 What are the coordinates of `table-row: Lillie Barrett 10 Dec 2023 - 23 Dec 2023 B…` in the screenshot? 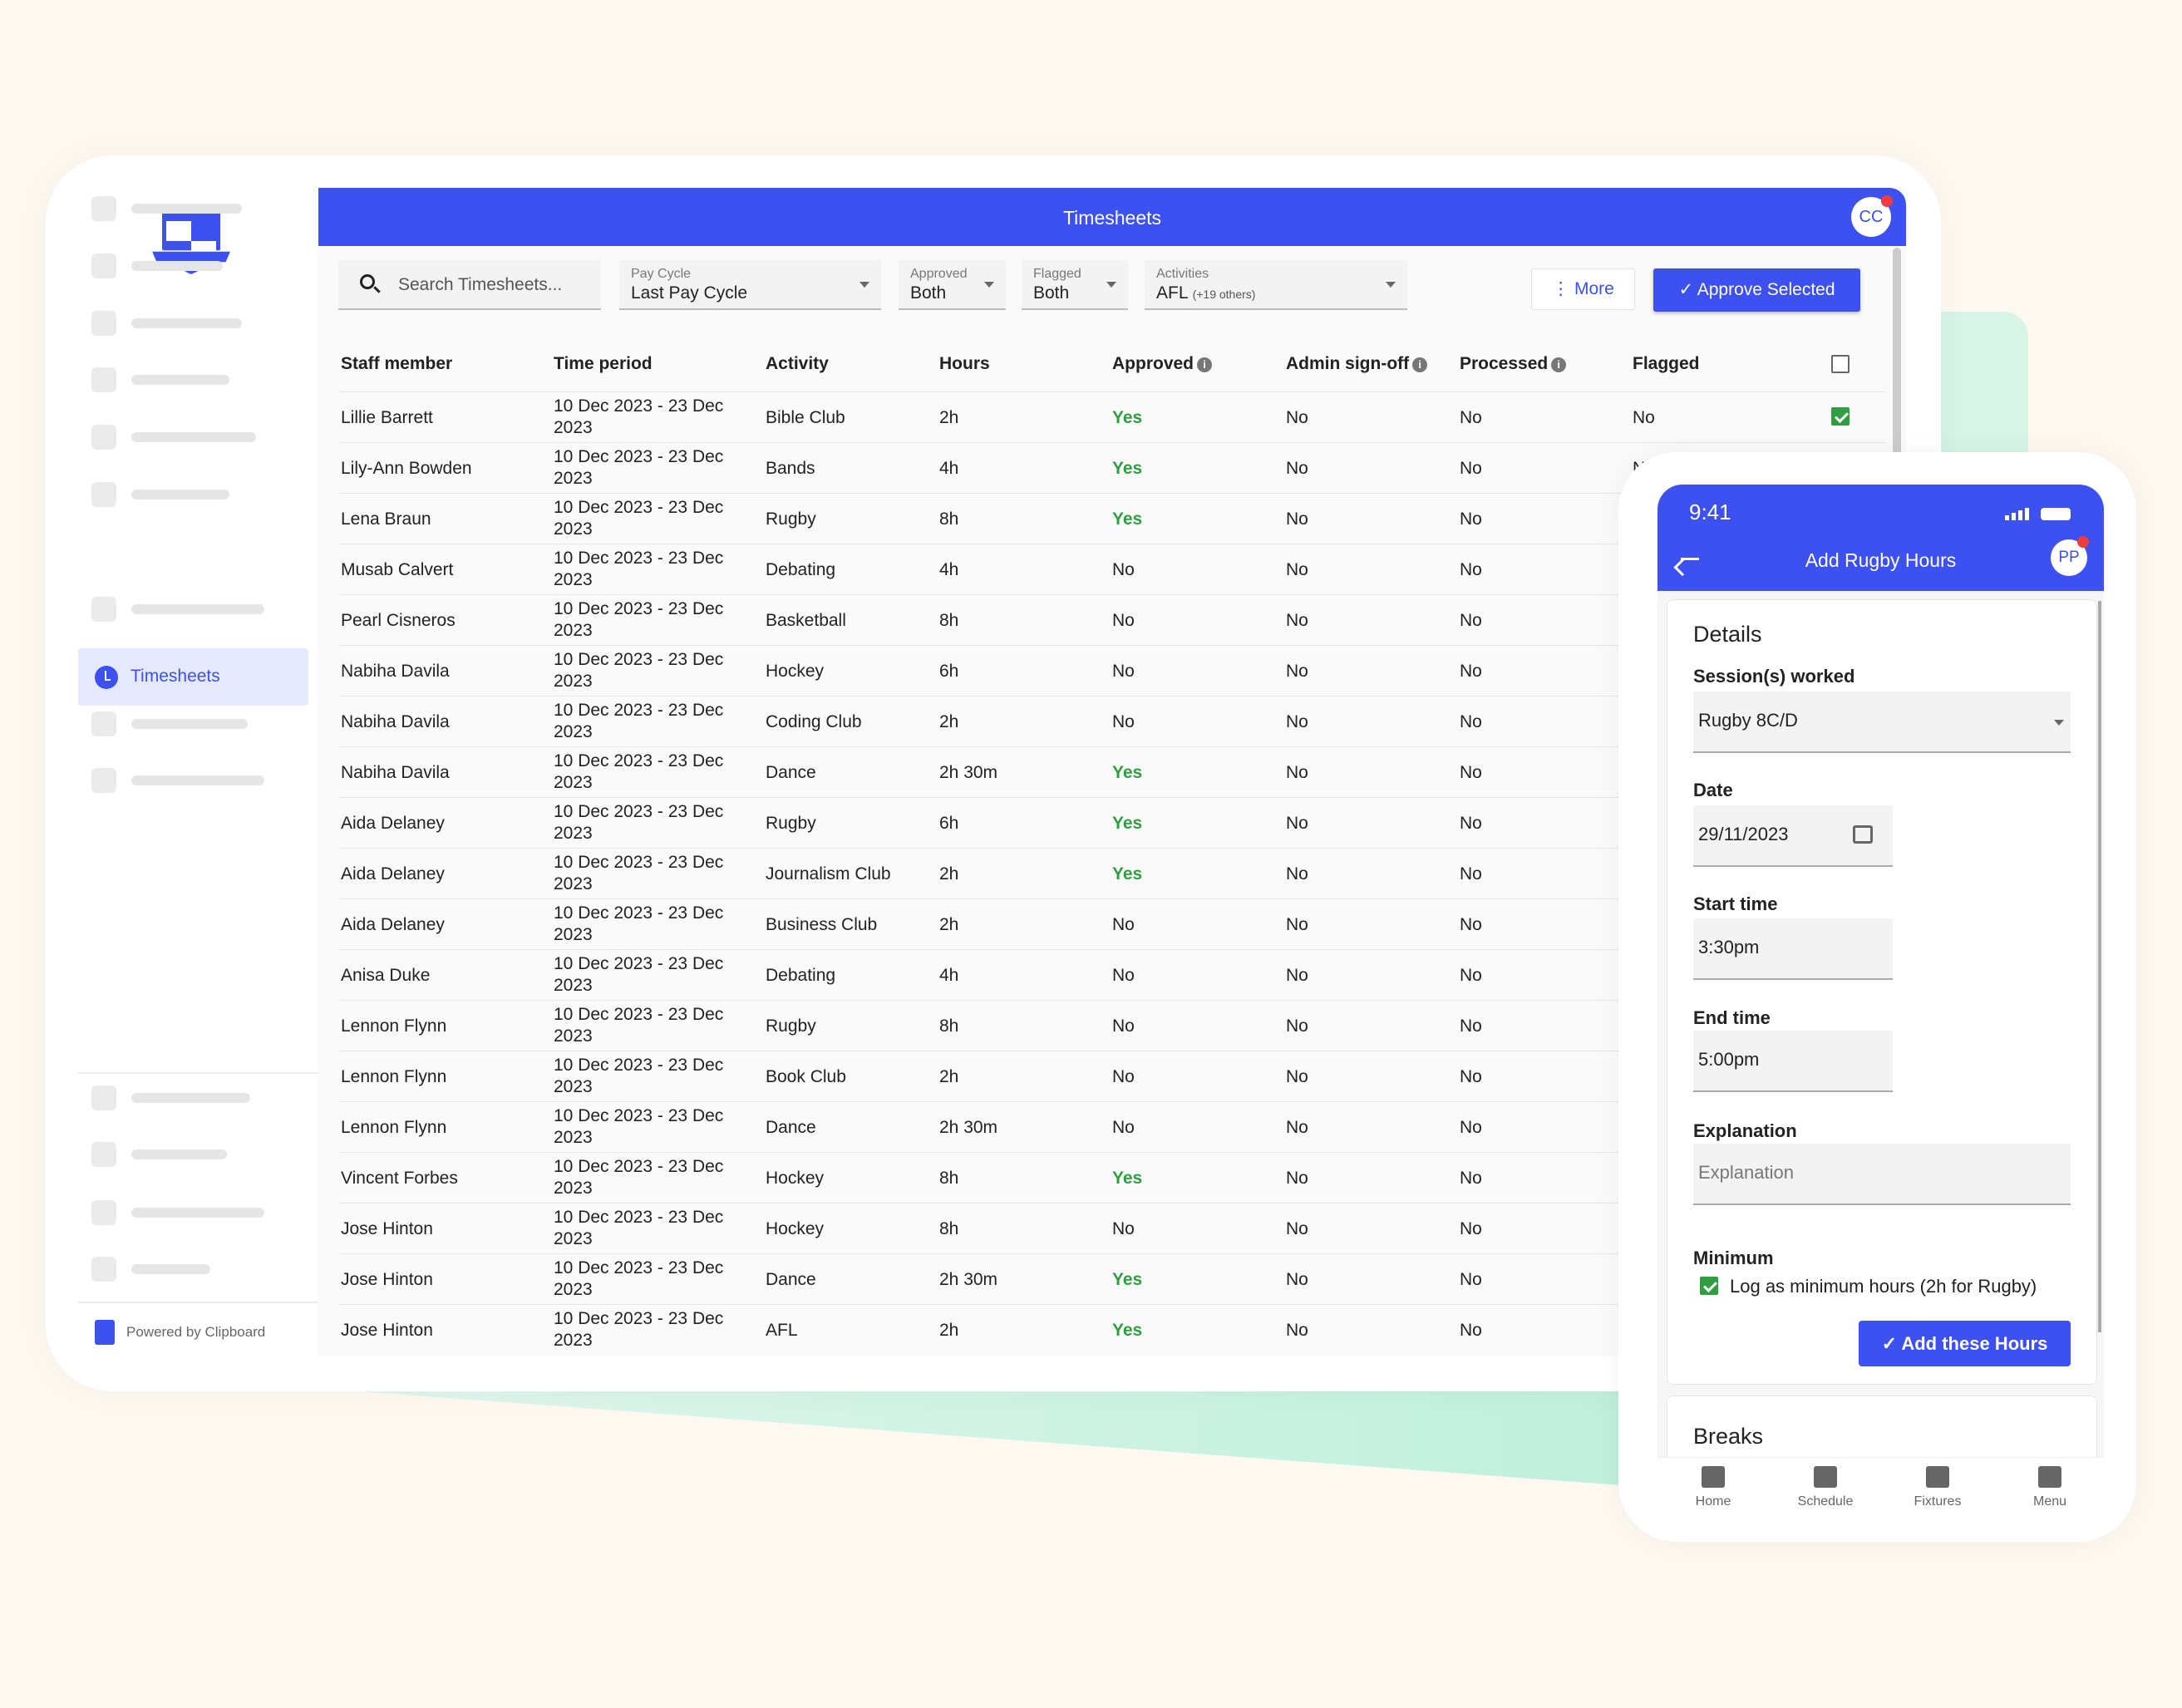 It's located at (1112, 416).